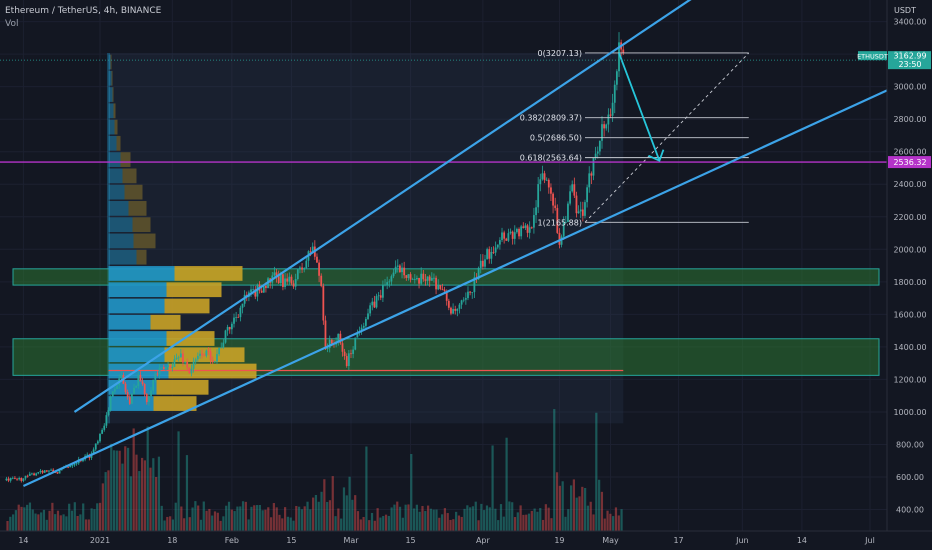 The height and width of the screenshot is (550, 932). What do you see at coordinates (909, 347) in the screenshot?
I see `price-tick-label: 1400.00` at bounding box center [909, 347].